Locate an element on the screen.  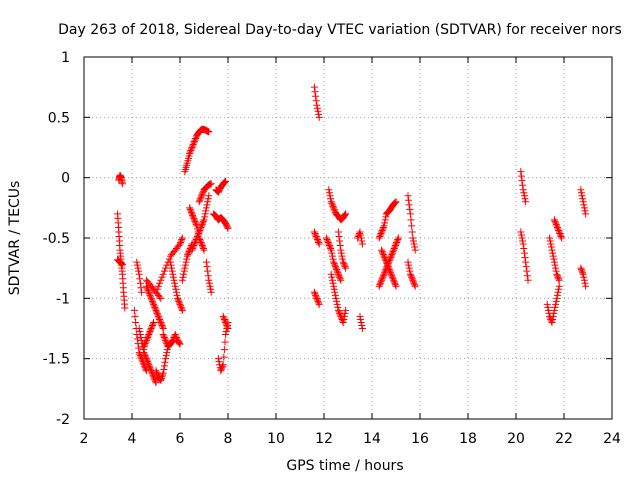
y-tick-label: -2 is located at coordinates (63, 420).